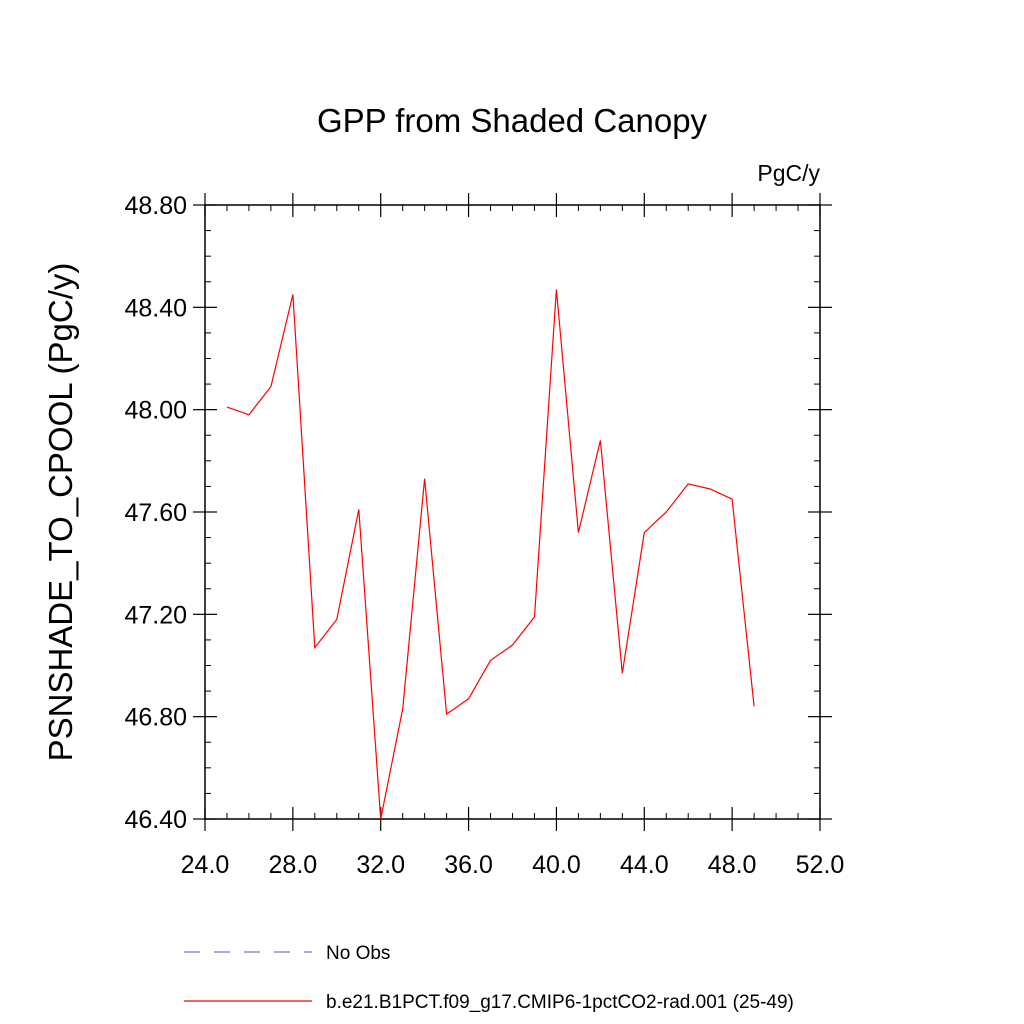  Describe the element at coordinates (155, 513) in the screenshot. I see `y-tick-label: 47.60` at that location.